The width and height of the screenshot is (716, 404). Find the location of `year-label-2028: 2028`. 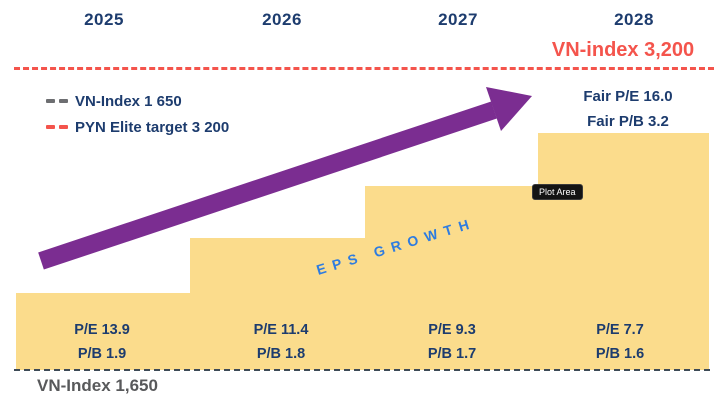

year-label-2028: 2028 is located at coordinates (634, 19).